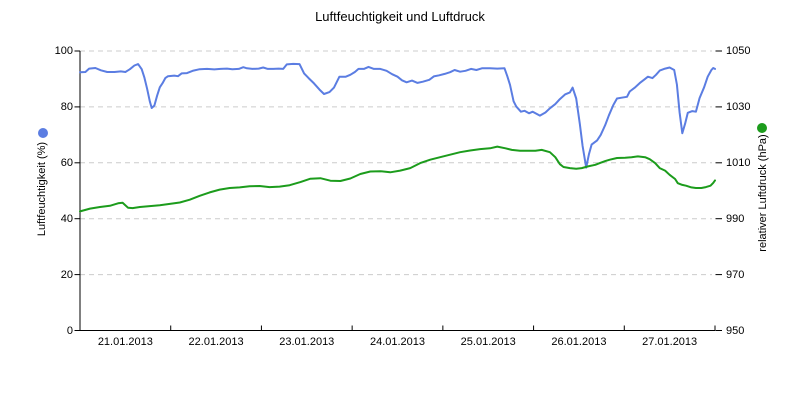 The image size is (800, 400). Describe the element at coordinates (66, 274) in the screenshot. I see `y1-tick-label: 20` at that location.